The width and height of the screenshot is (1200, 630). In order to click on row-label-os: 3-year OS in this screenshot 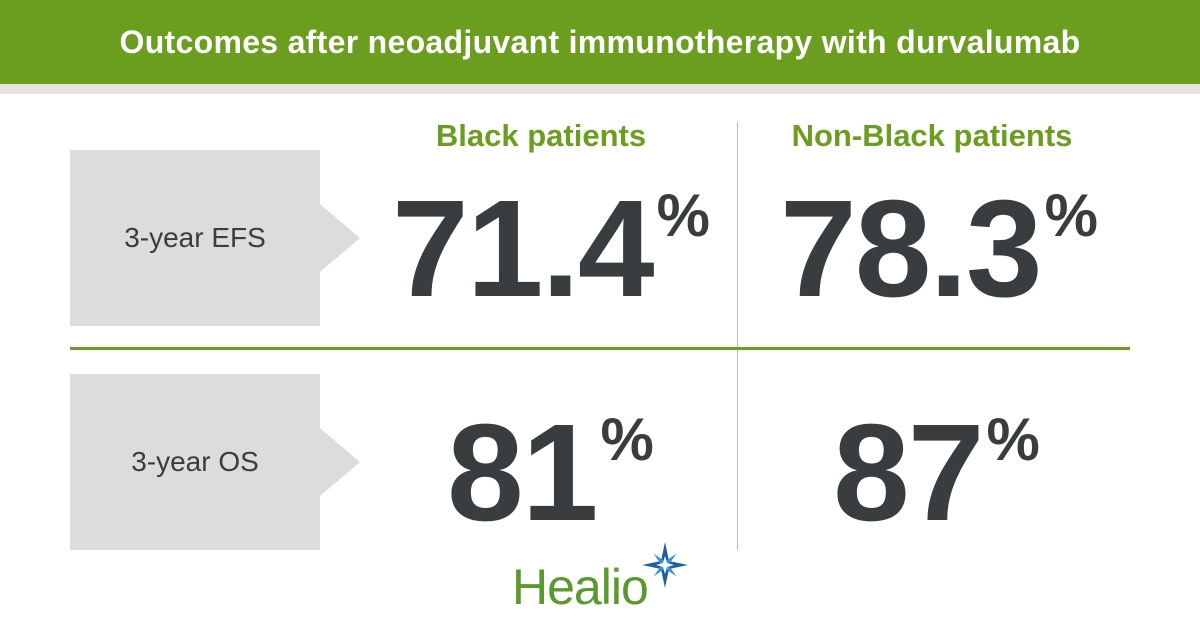, I will do `click(215, 462)`.